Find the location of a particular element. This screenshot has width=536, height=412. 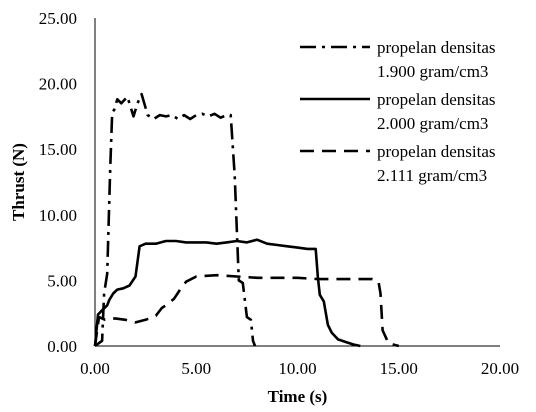

y-tick-label: 25.00 is located at coordinates (58, 18).